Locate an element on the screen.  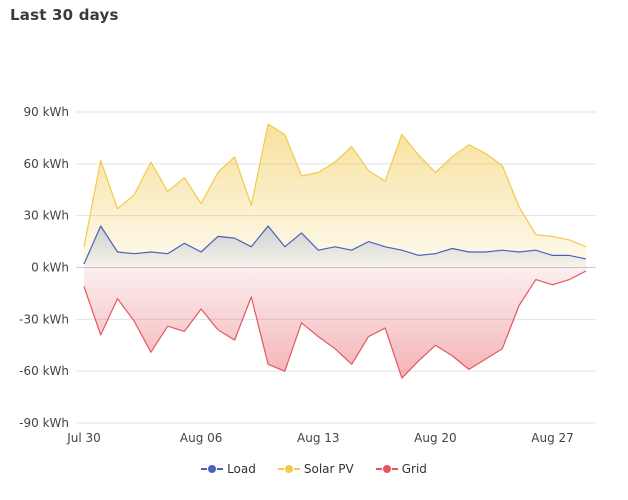
y-tick-label: 0 kWh is located at coordinates (50, 268).